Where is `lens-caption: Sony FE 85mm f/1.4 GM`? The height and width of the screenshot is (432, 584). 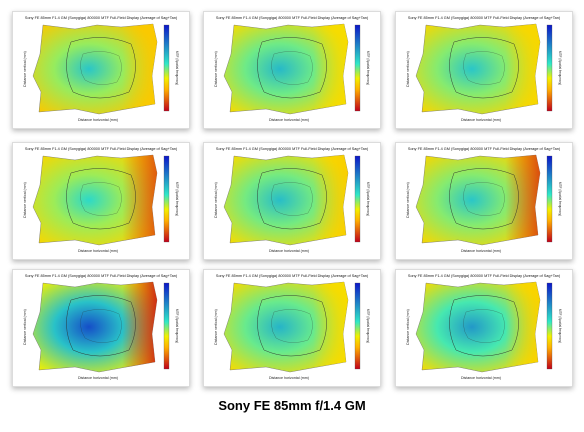 lens-caption: Sony FE 85mm f/1.4 GM is located at coordinates (292, 405).